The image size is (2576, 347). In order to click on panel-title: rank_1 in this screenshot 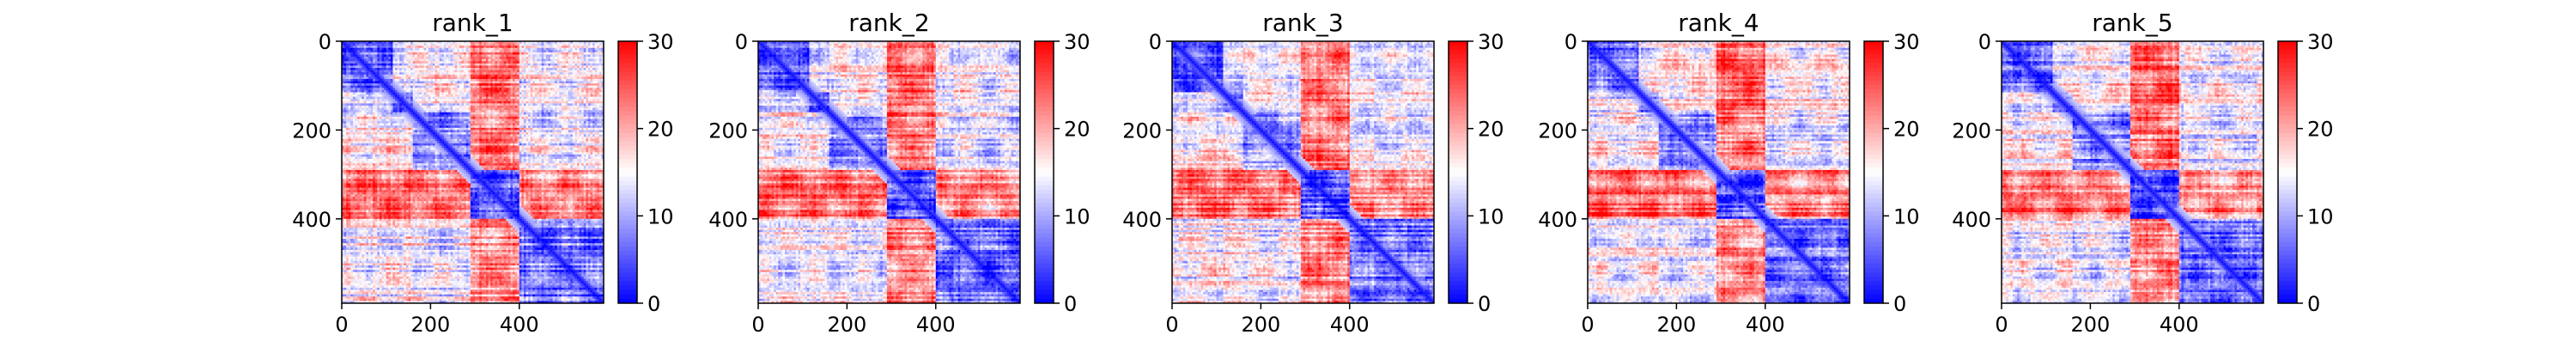, I will do `click(472, 23)`.